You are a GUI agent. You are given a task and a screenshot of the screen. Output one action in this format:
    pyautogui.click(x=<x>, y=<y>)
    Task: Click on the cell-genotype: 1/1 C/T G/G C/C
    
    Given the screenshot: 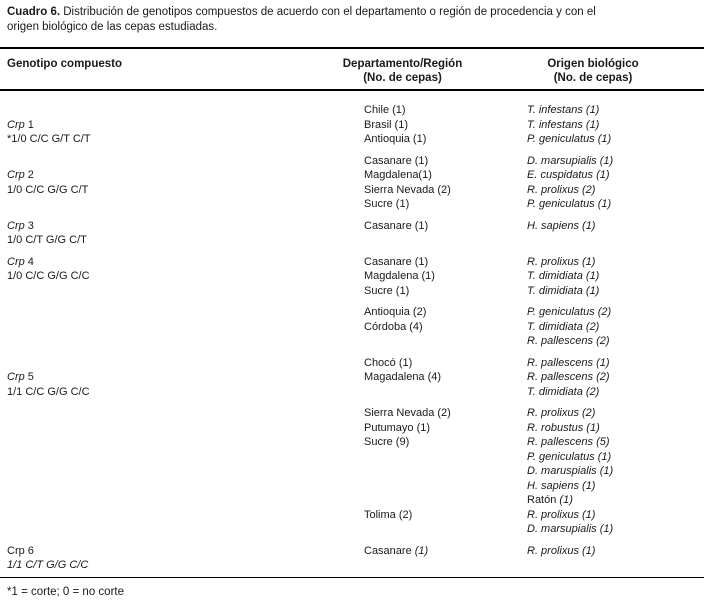 What is the action you would take?
    pyautogui.click(x=185, y=565)
    